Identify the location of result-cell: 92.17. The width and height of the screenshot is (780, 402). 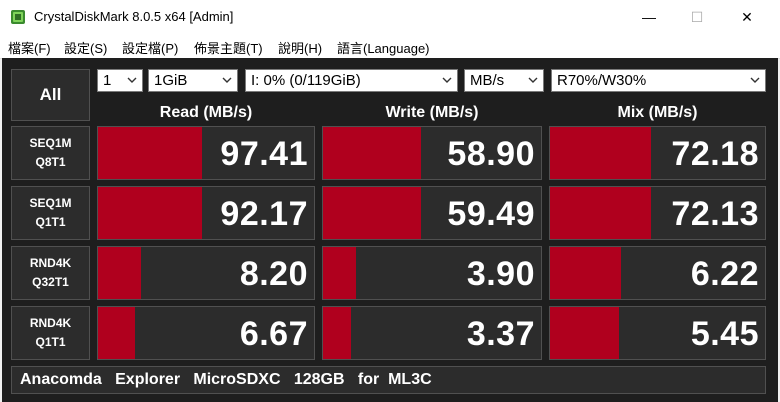
(206, 213).